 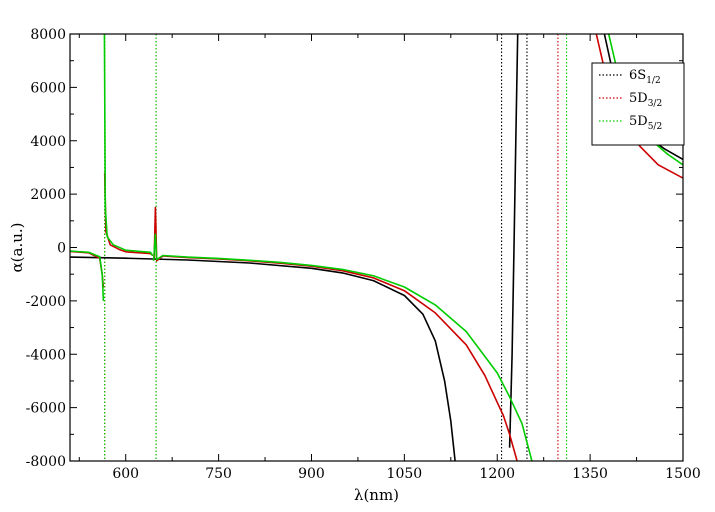 I want to click on x-tick-label: 750, so click(x=218, y=474).